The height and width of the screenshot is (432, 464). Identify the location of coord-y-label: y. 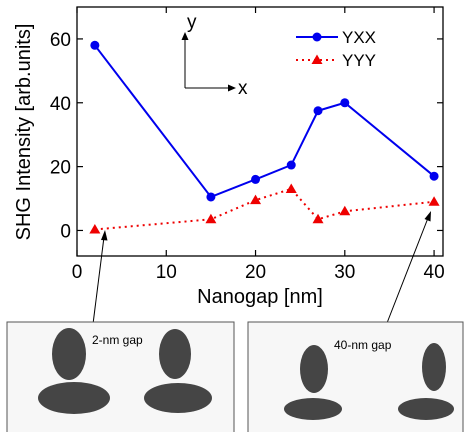
(192, 22).